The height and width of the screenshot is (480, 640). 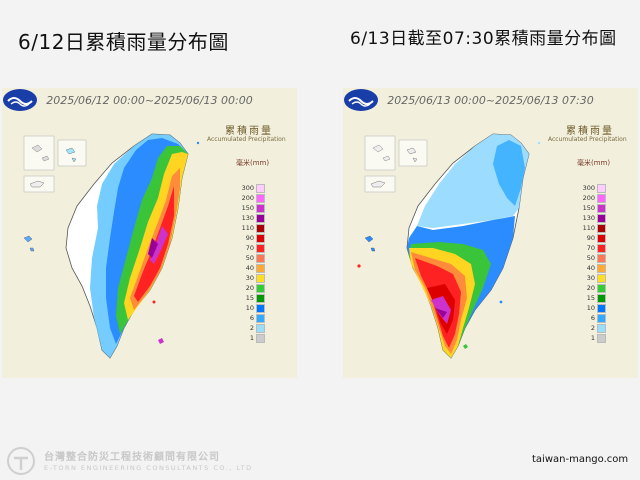 What do you see at coordinates (255, 328) in the screenshot?
I see `legend-level: 2` at bounding box center [255, 328].